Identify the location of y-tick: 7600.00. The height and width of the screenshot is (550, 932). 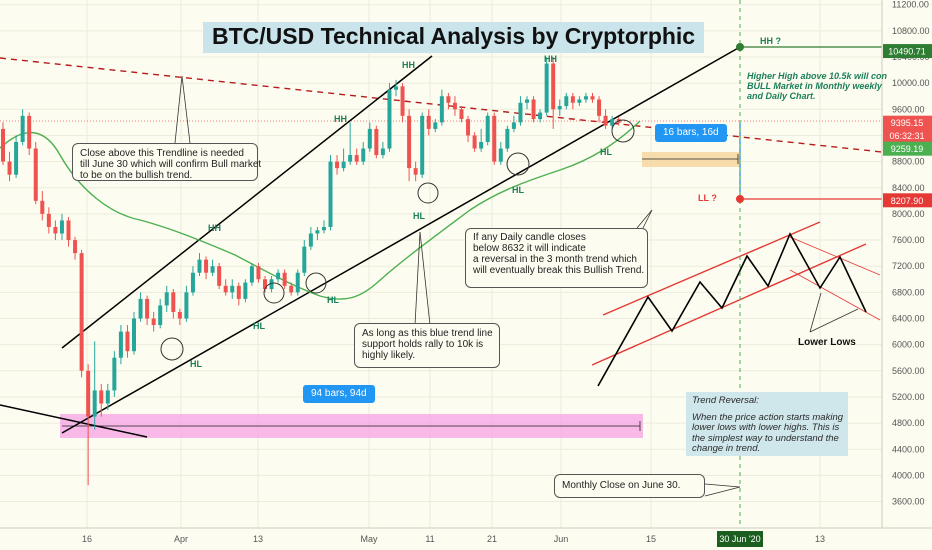
(908, 240).